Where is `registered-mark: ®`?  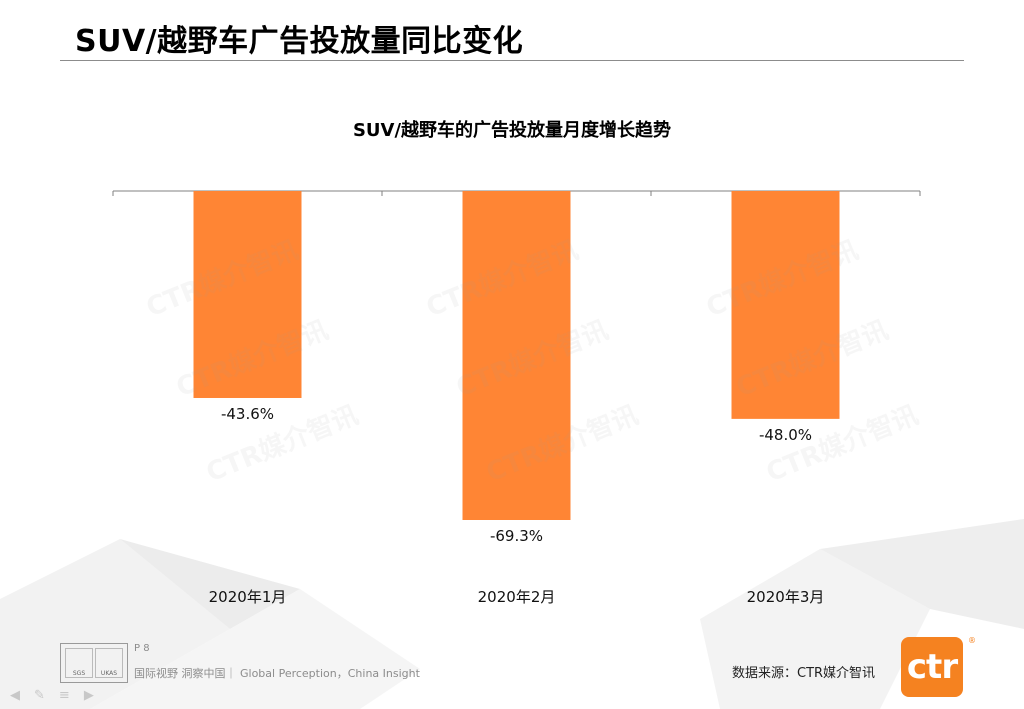
registered-mark: ® is located at coordinates (972, 640).